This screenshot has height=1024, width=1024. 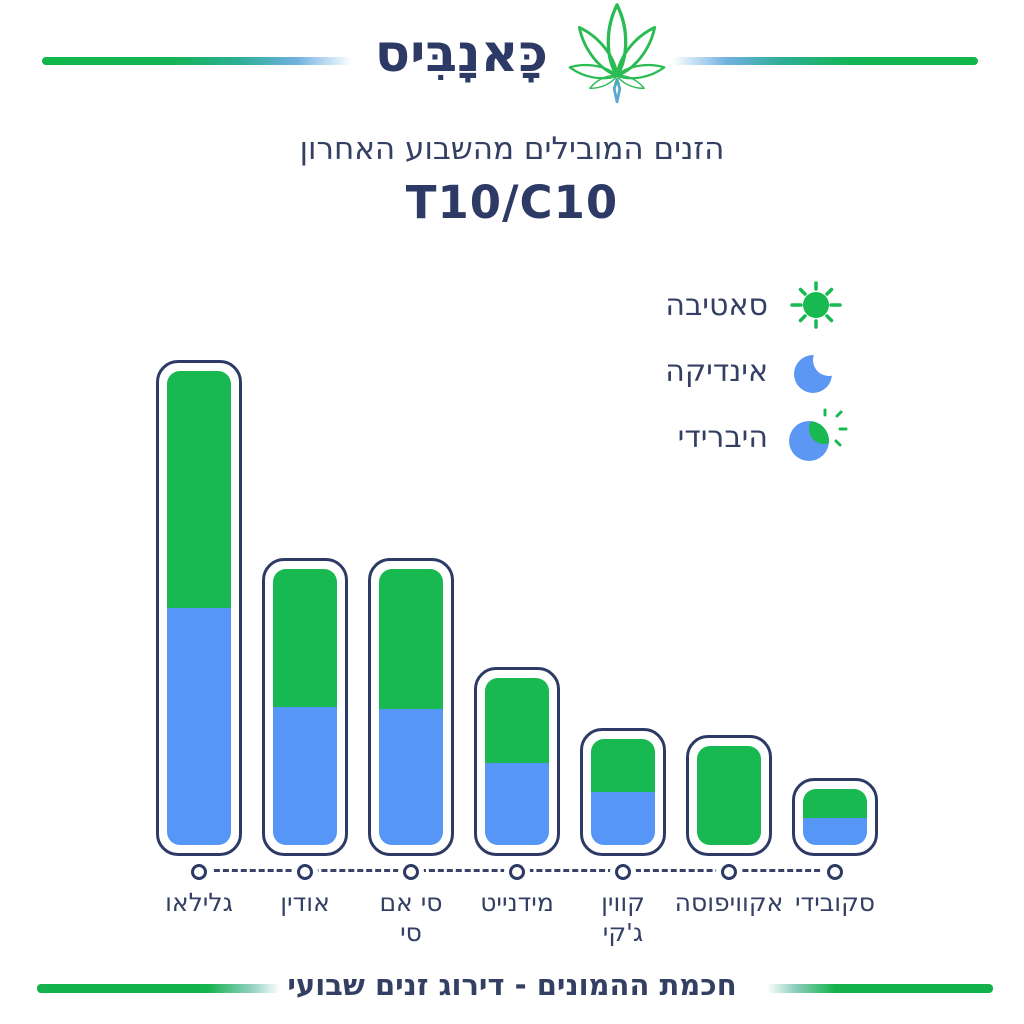 I want to click on bar-קווין ג'קי, so click(x=623, y=792).